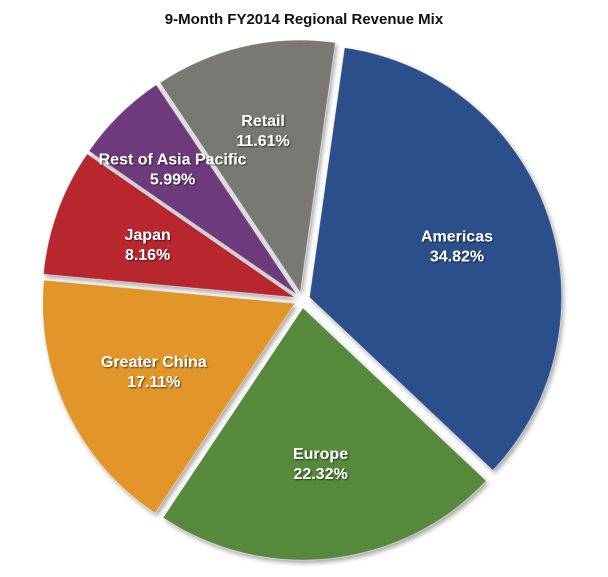 Image resolution: width=608 pixels, height=577 pixels. I want to click on slice-label-americas: Americas, so click(457, 237).